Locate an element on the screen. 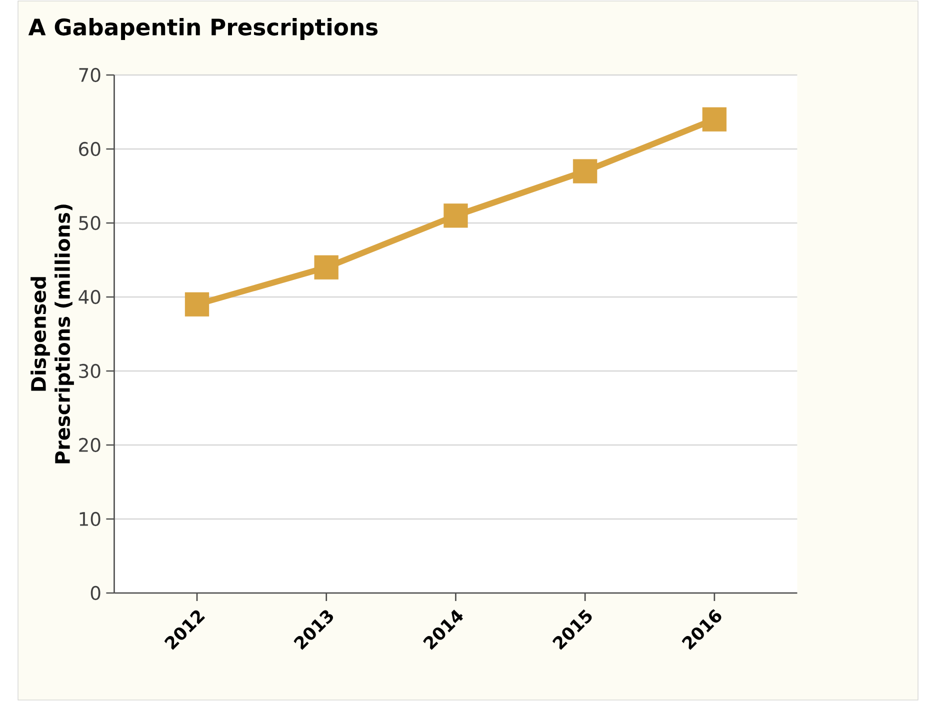  y-tick-label: 40 is located at coordinates (89, 297).